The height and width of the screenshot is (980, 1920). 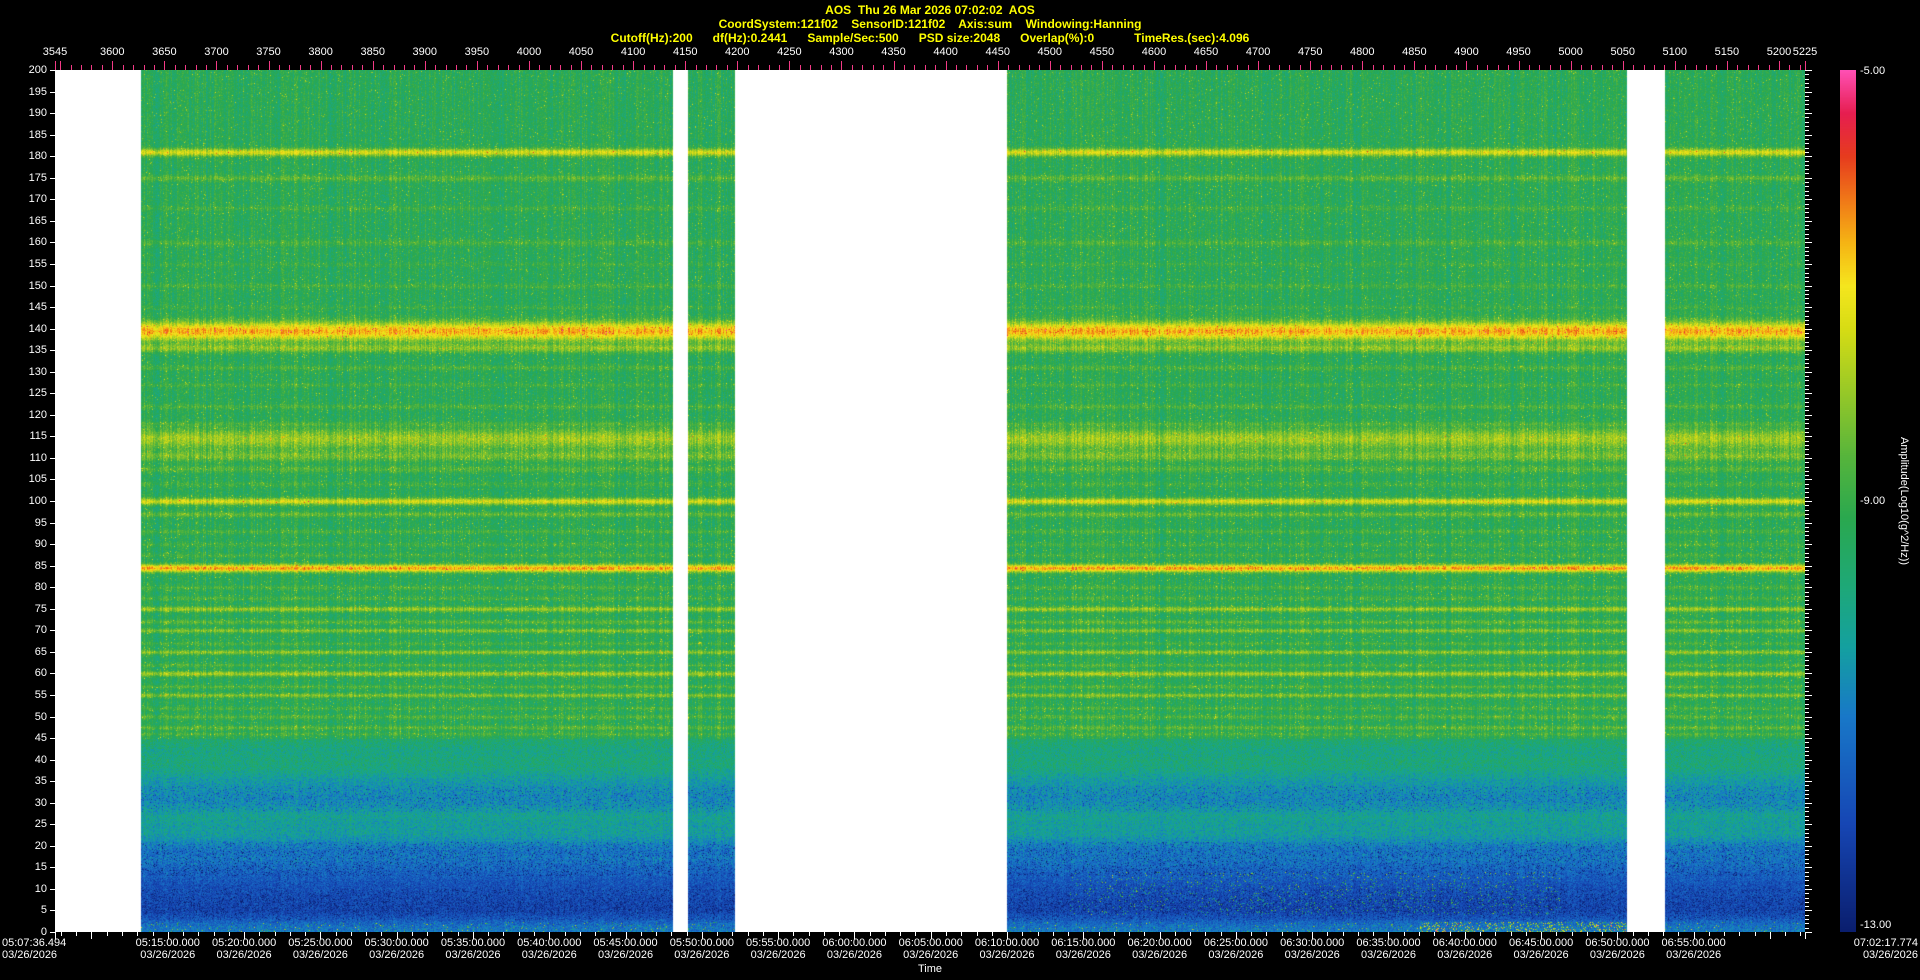 I want to click on record-axis-label: 3650, so click(x=164, y=52).